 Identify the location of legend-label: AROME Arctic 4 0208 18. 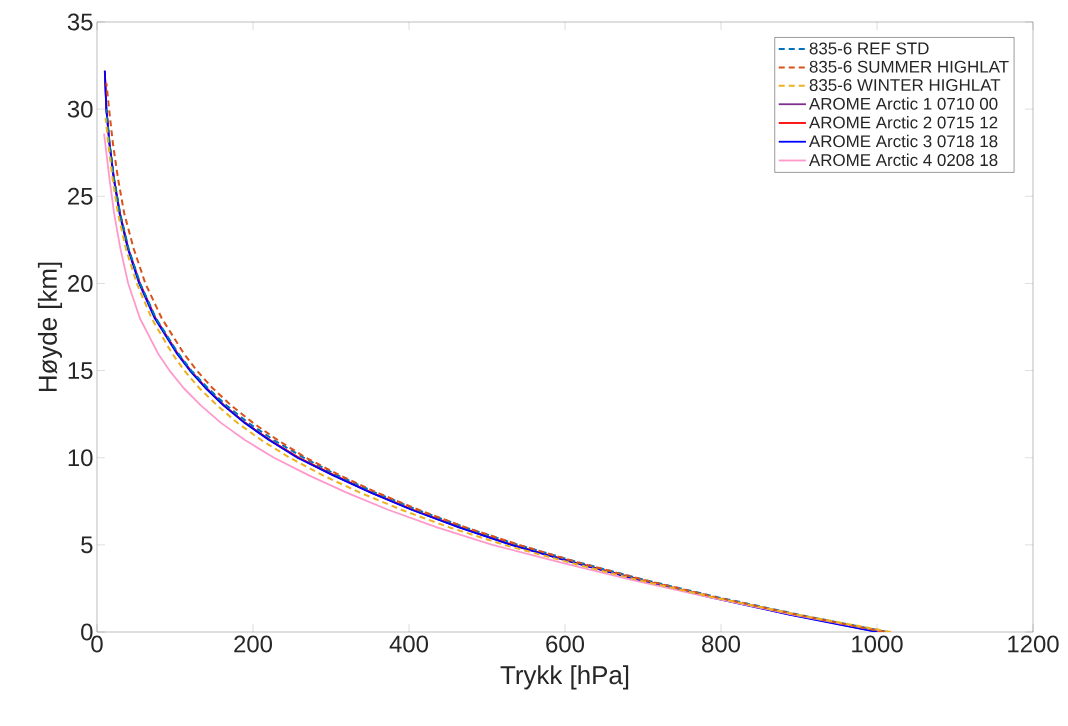
(903, 160).